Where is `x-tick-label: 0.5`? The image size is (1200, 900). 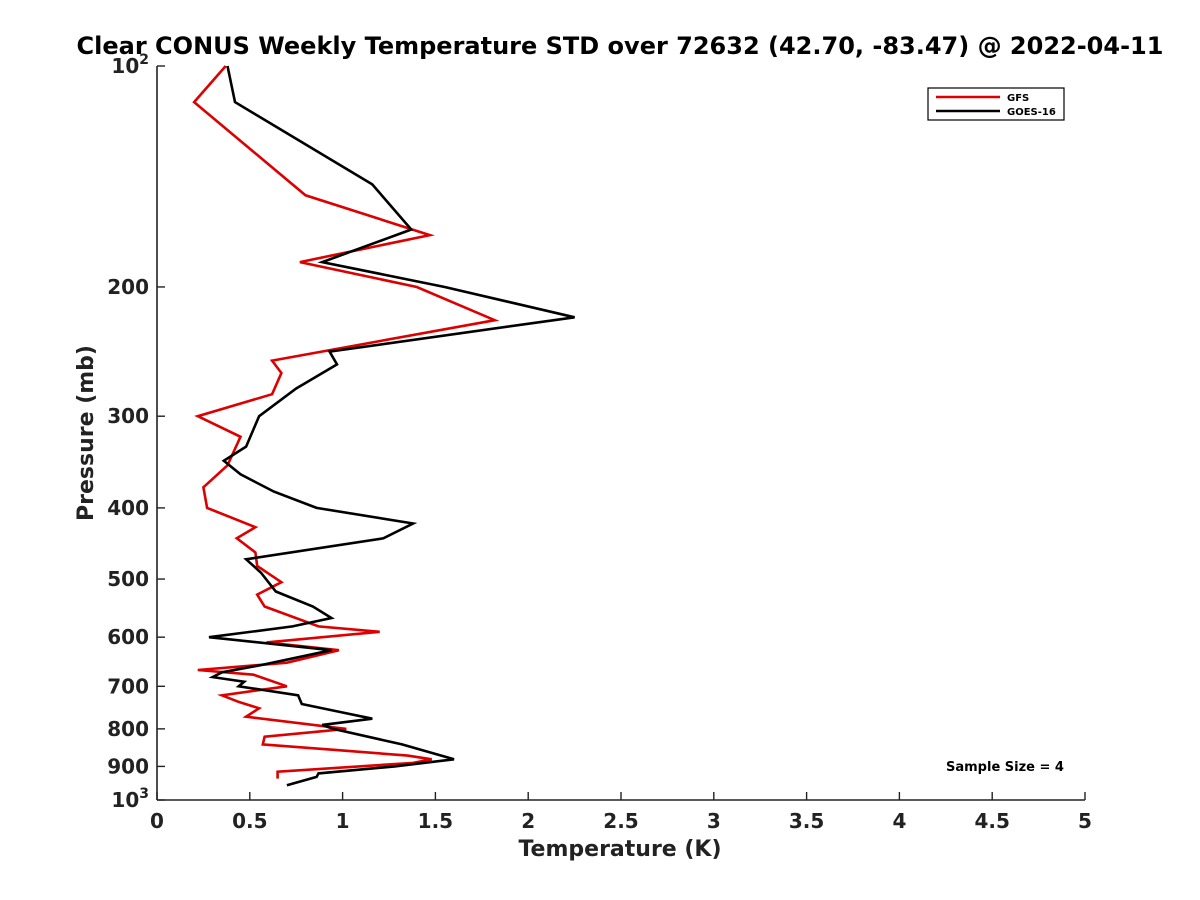 x-tick-label: 0.5 is located at coordinates (249, 821).